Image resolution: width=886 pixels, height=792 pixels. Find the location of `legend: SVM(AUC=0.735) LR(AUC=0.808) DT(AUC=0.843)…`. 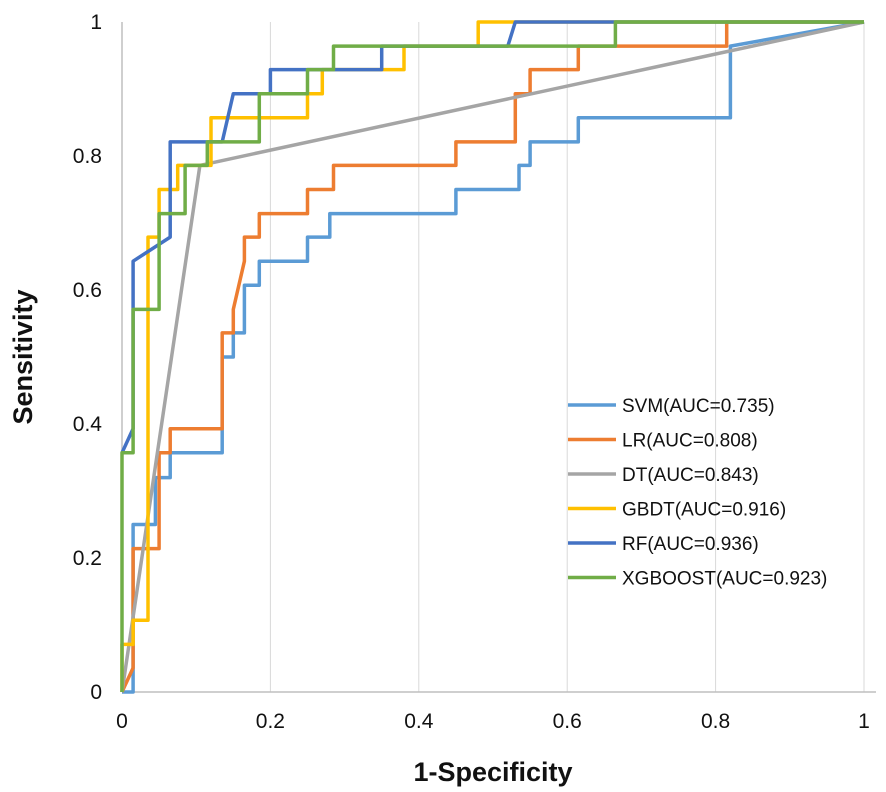

legend: SVM(AUC=0.735) LR(AUC=0.808) DT(AUC=0.843)… is located at coordinates (697, 493).